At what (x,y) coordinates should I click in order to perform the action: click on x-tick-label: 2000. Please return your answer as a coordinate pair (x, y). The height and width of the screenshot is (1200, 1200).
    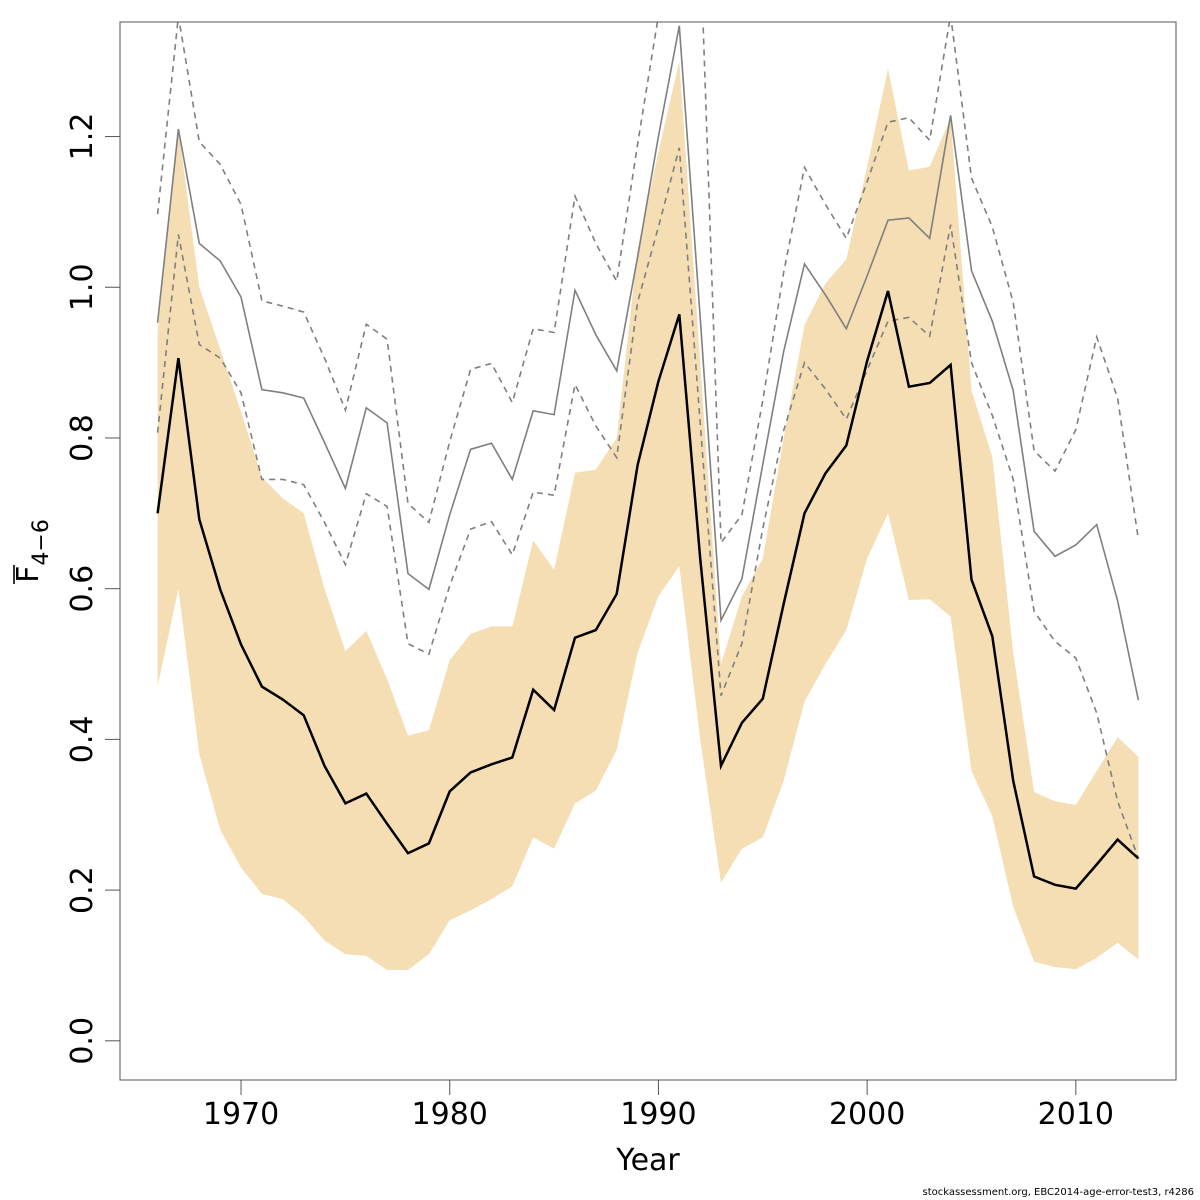
    Looking at the image, I should click on (867, 1114).